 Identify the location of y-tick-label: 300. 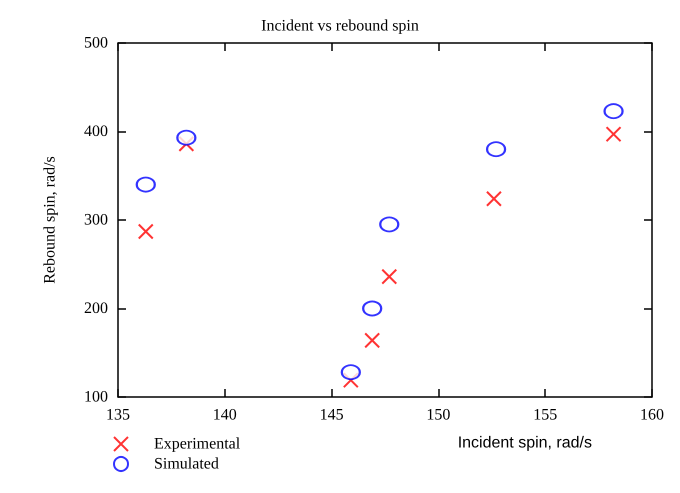
(96, 220).